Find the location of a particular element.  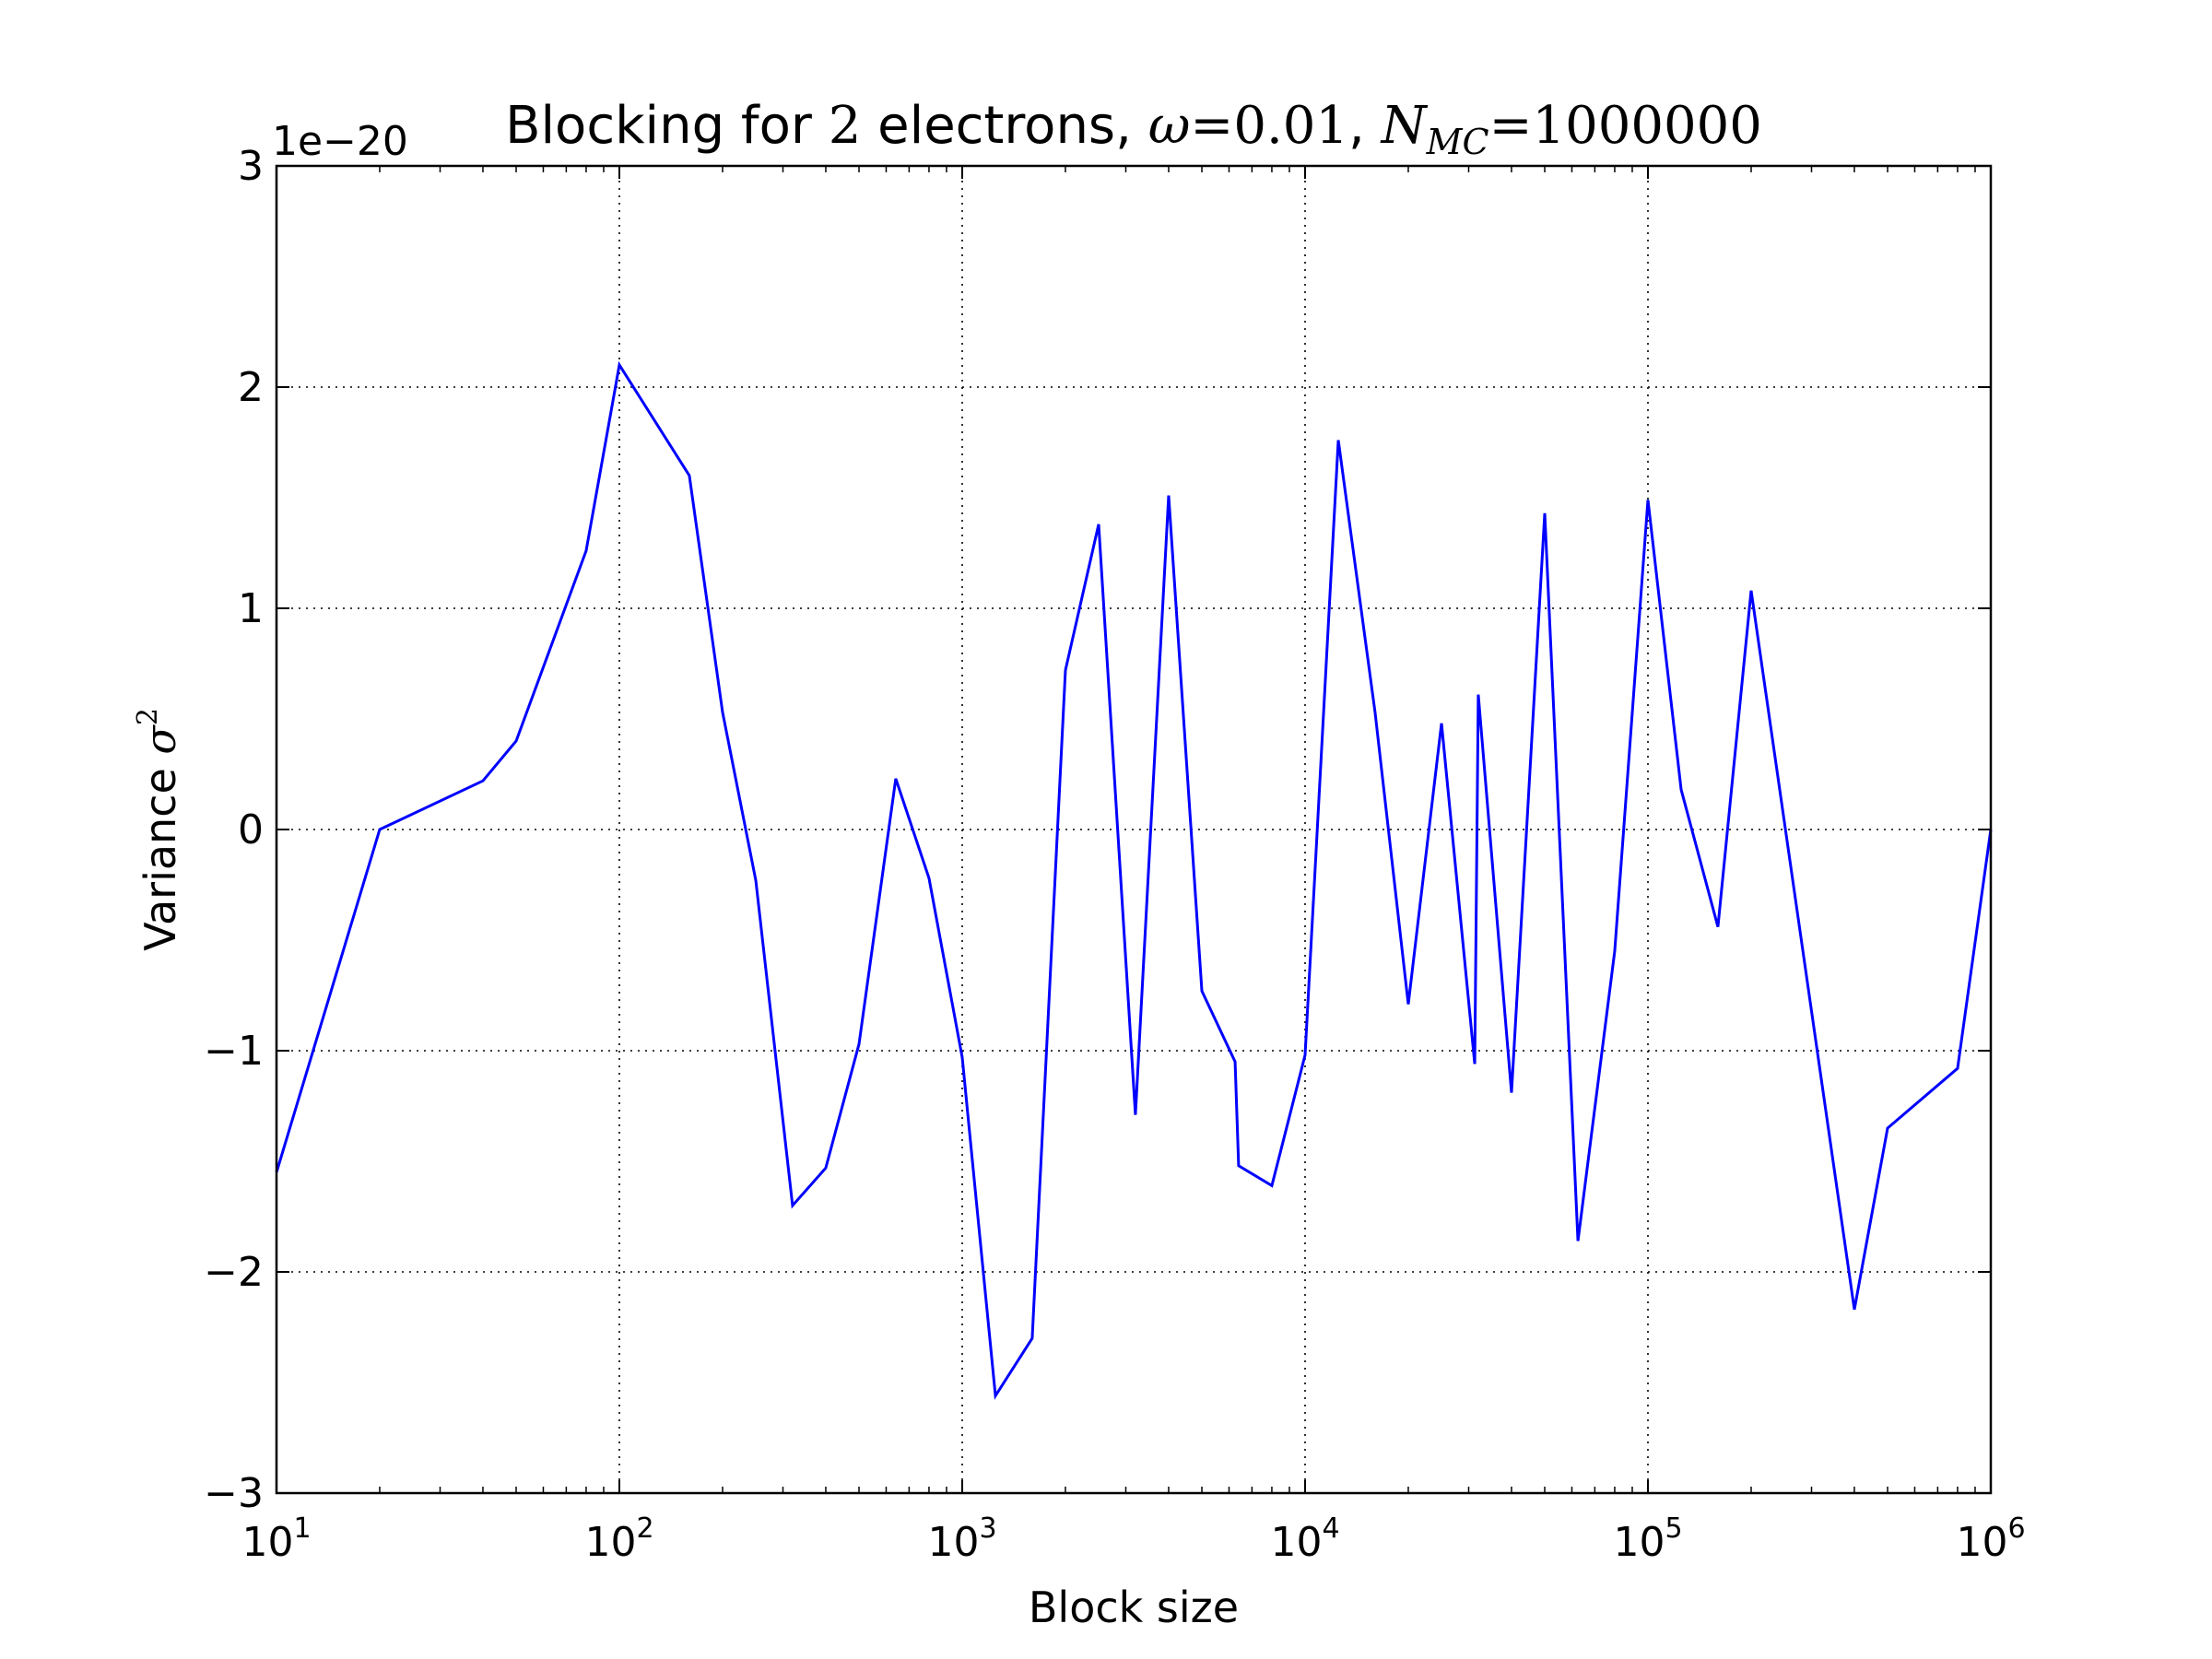

y-tick-label: −1 is located at coordinates (234, 1051).